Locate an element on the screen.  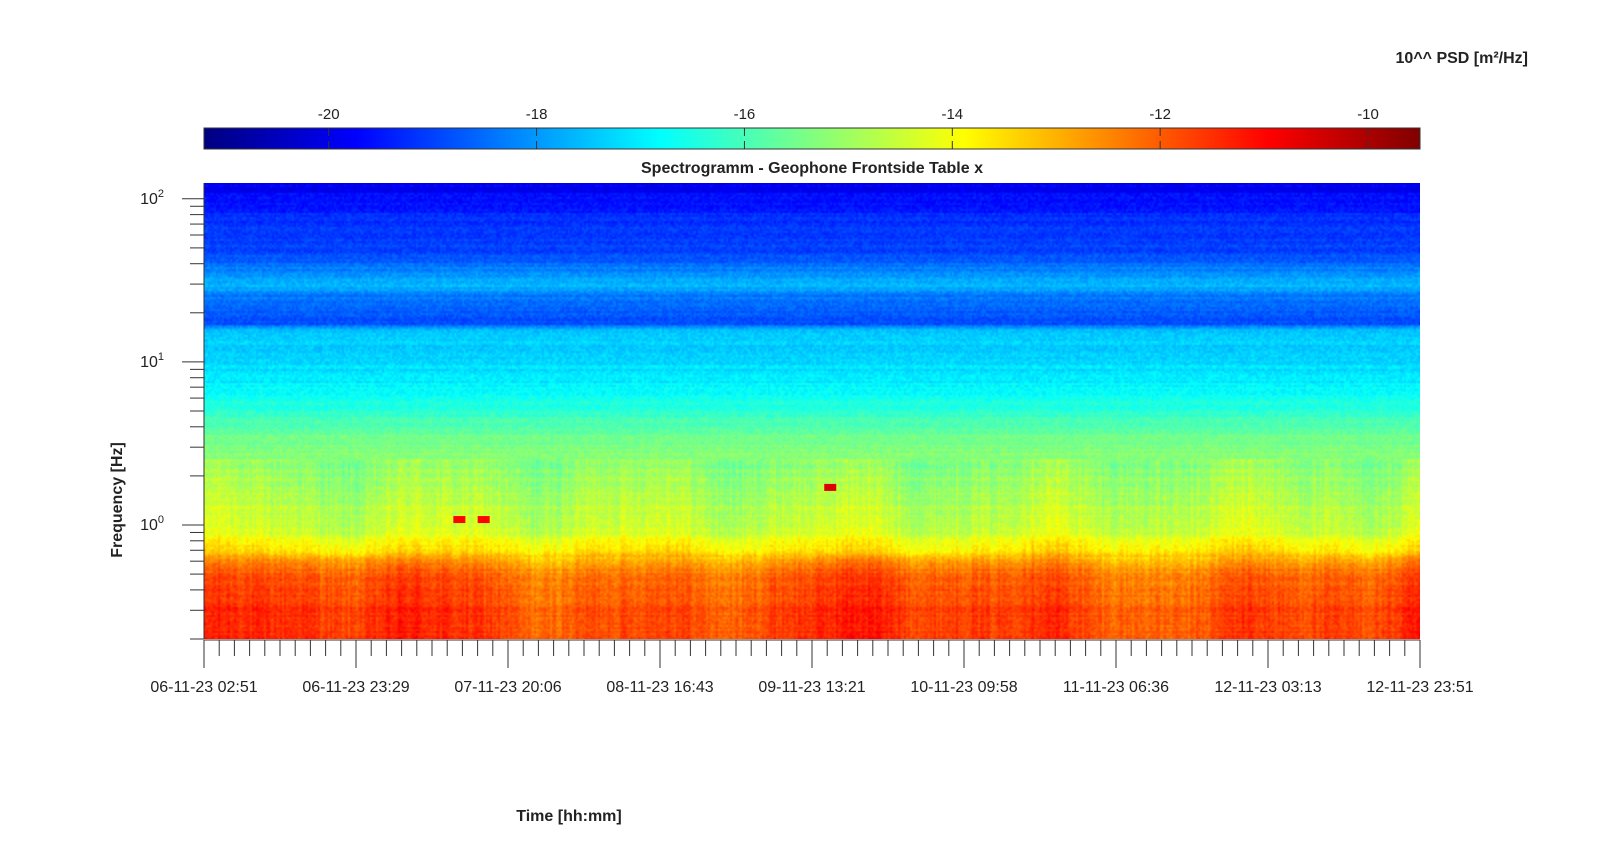
x-tick-label: 12-11-23 03:13 is located at coordinates (1267, 687).